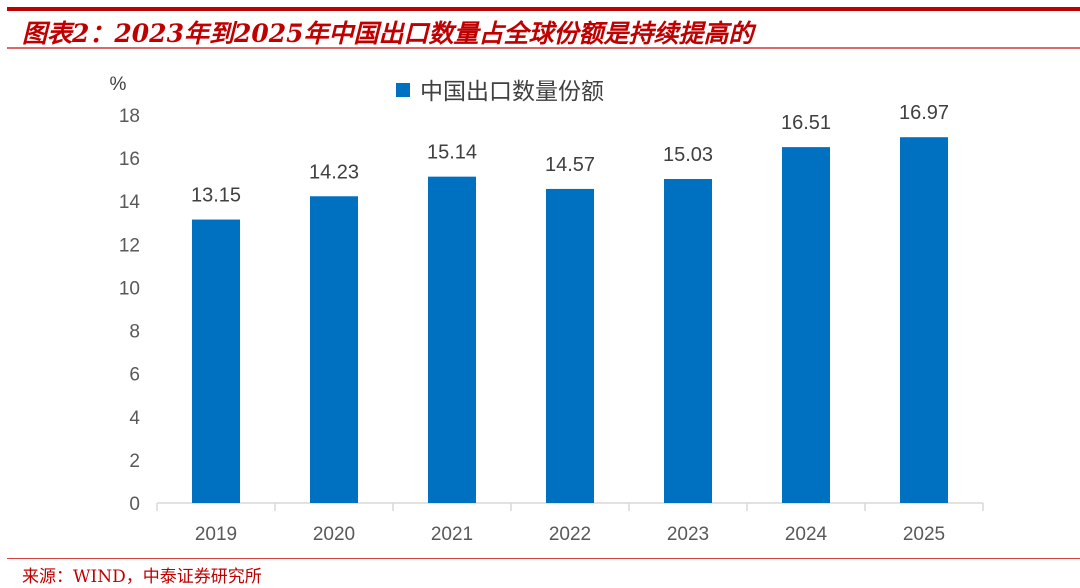  What do you see at coordinates (688, 534) in the screenshot?
I see `x-tick-label: 2023` at bounding box center [688, 534].